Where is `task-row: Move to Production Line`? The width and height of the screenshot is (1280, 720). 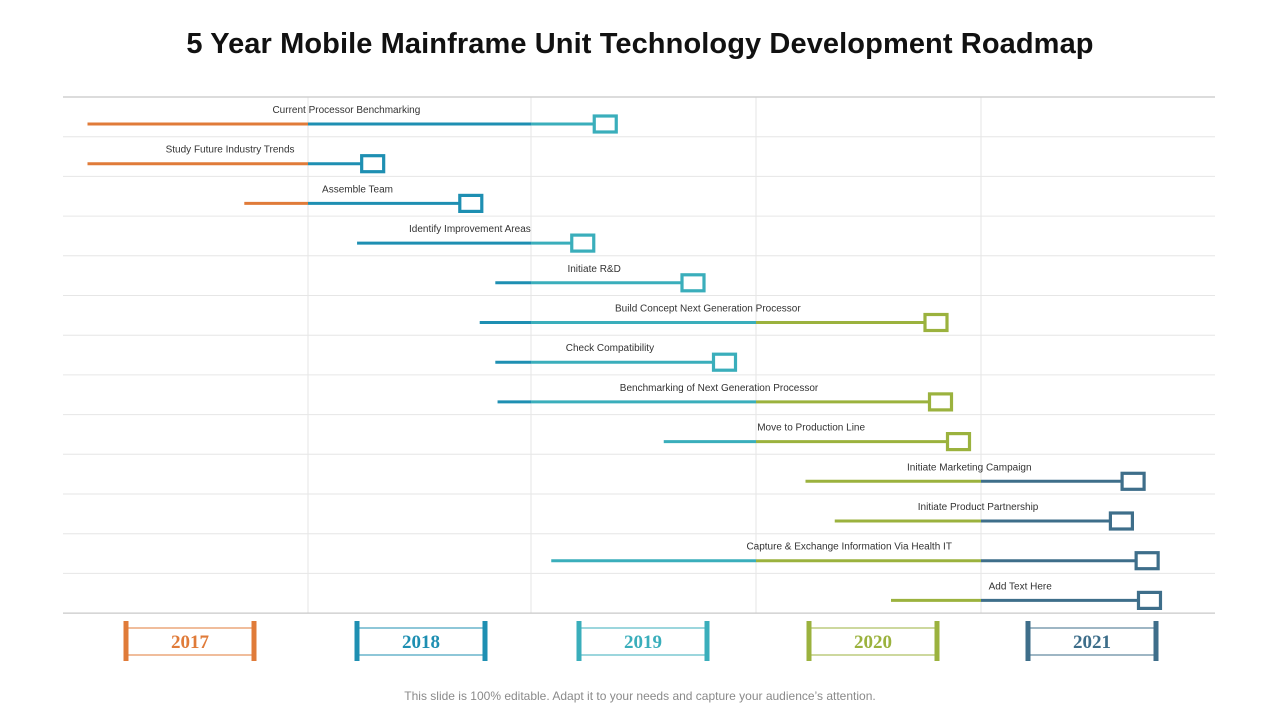 task-row: Move to Production Line is located at coordinates (817, 437).